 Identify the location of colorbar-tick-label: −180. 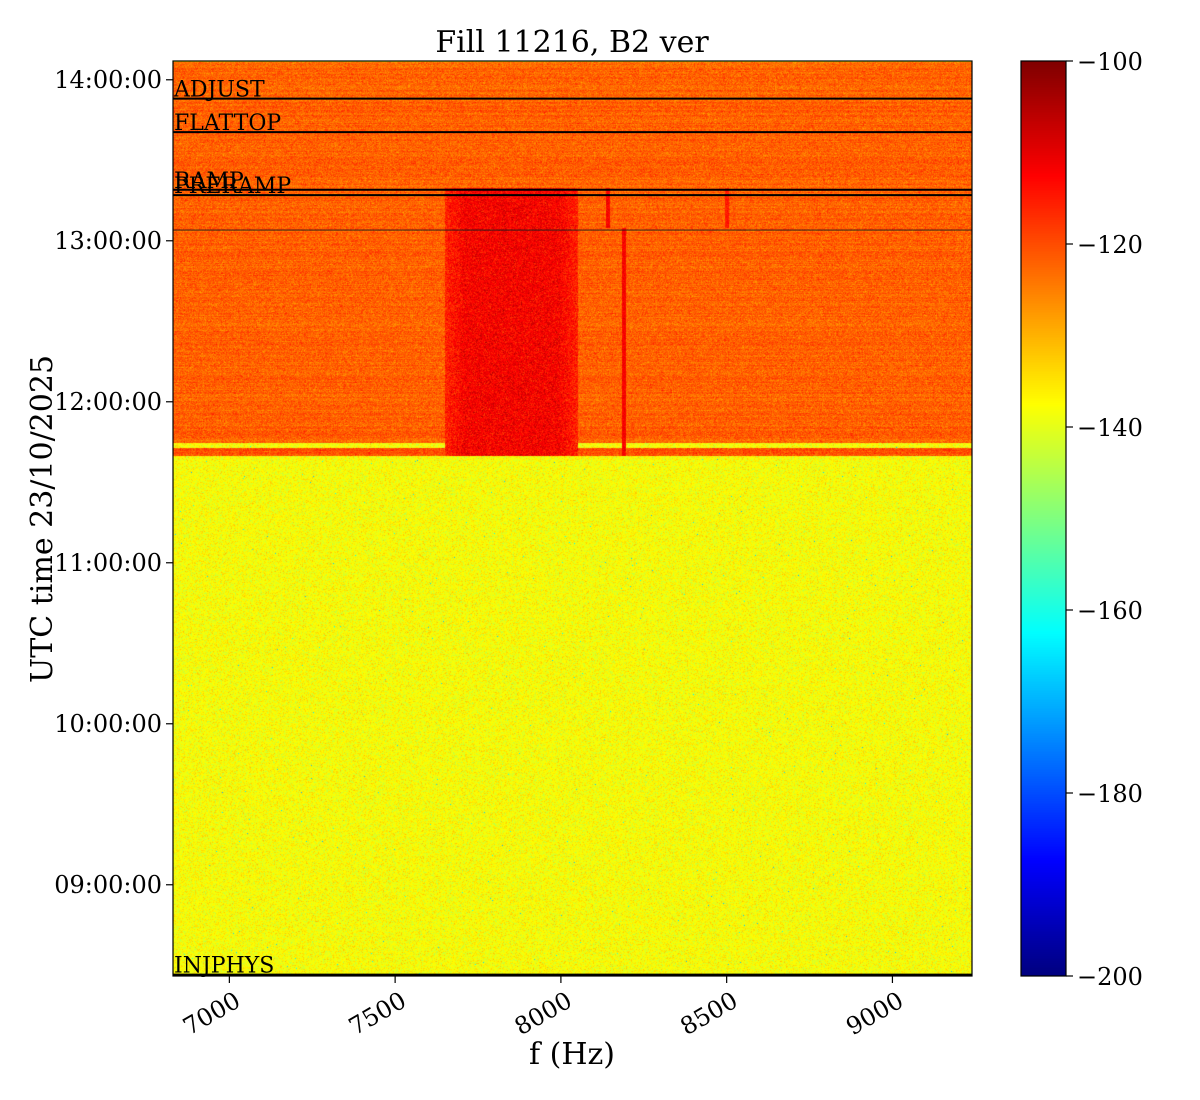
(1110, 794).